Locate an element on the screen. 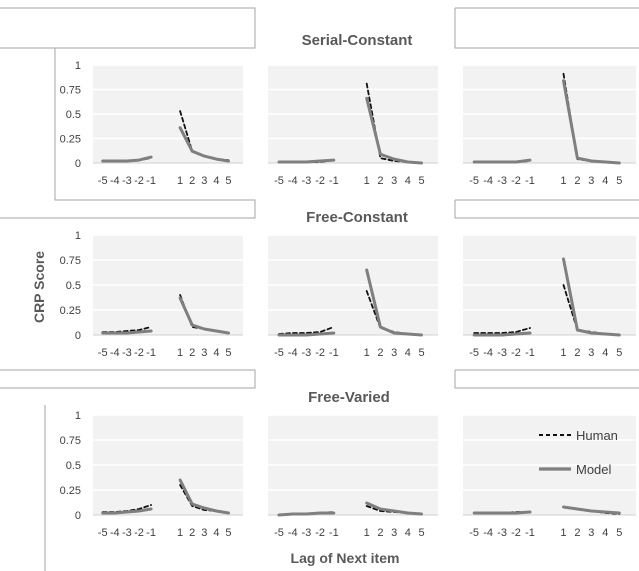  y-tick-label: 0.5 is located at coordinates (73, 286).